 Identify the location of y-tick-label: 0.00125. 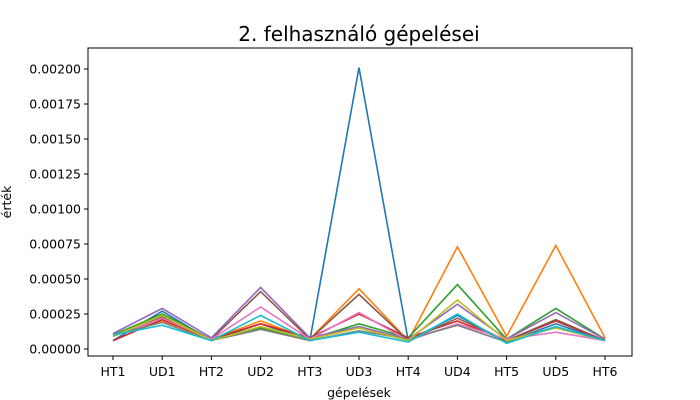
(55, 174).